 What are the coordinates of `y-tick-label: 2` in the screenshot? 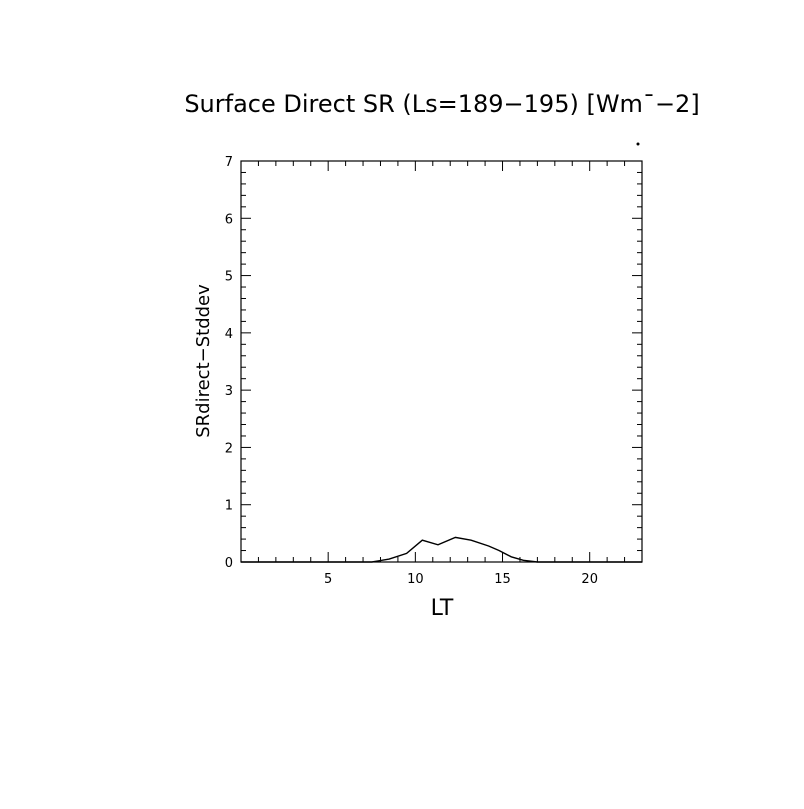 It's located at (229, 448).